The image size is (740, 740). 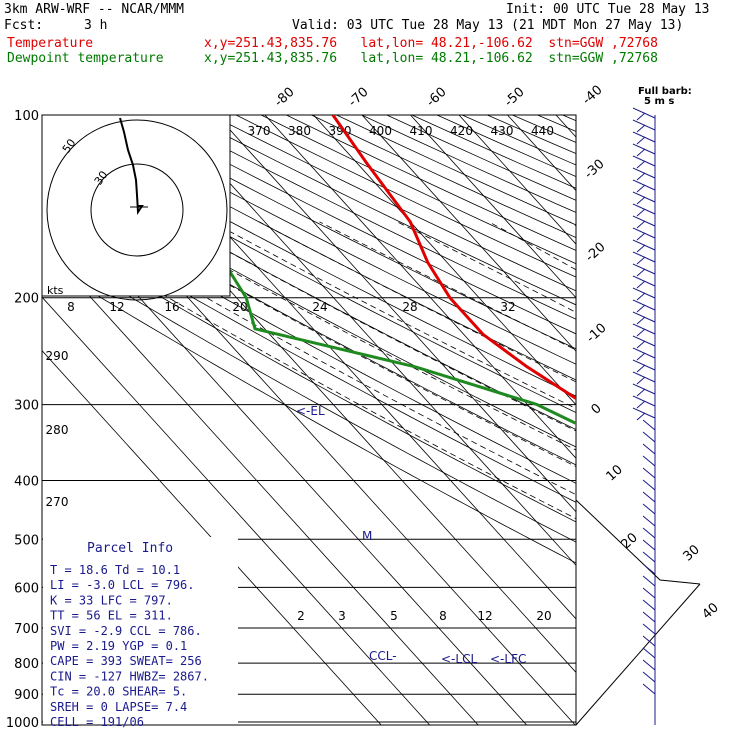 I want to click on isotherm-label: -80, so click(x=285, y=97).